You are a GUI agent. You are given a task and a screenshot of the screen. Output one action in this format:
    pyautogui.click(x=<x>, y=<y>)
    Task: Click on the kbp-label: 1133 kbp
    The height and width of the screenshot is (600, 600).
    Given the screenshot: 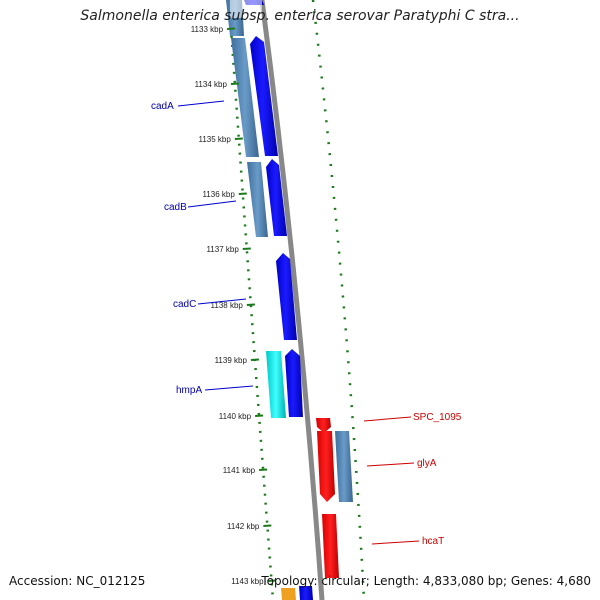 What is the action you would take?
    pyautogui.click(x=207, y=29)
    